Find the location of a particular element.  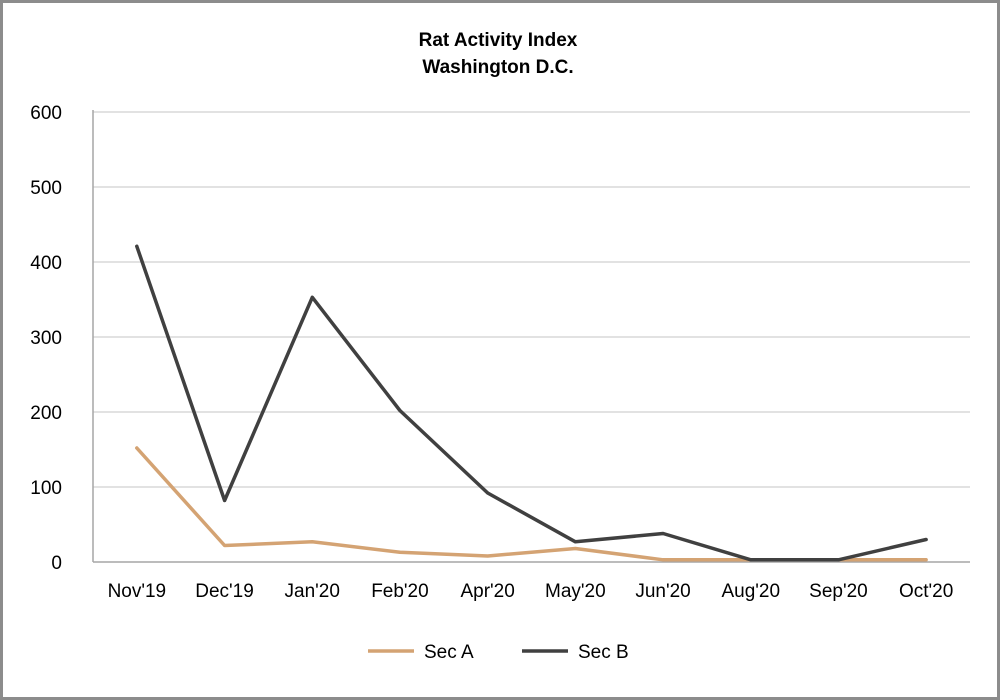

x-tick-label: Apr'20 is located at coordinates (487, 591).